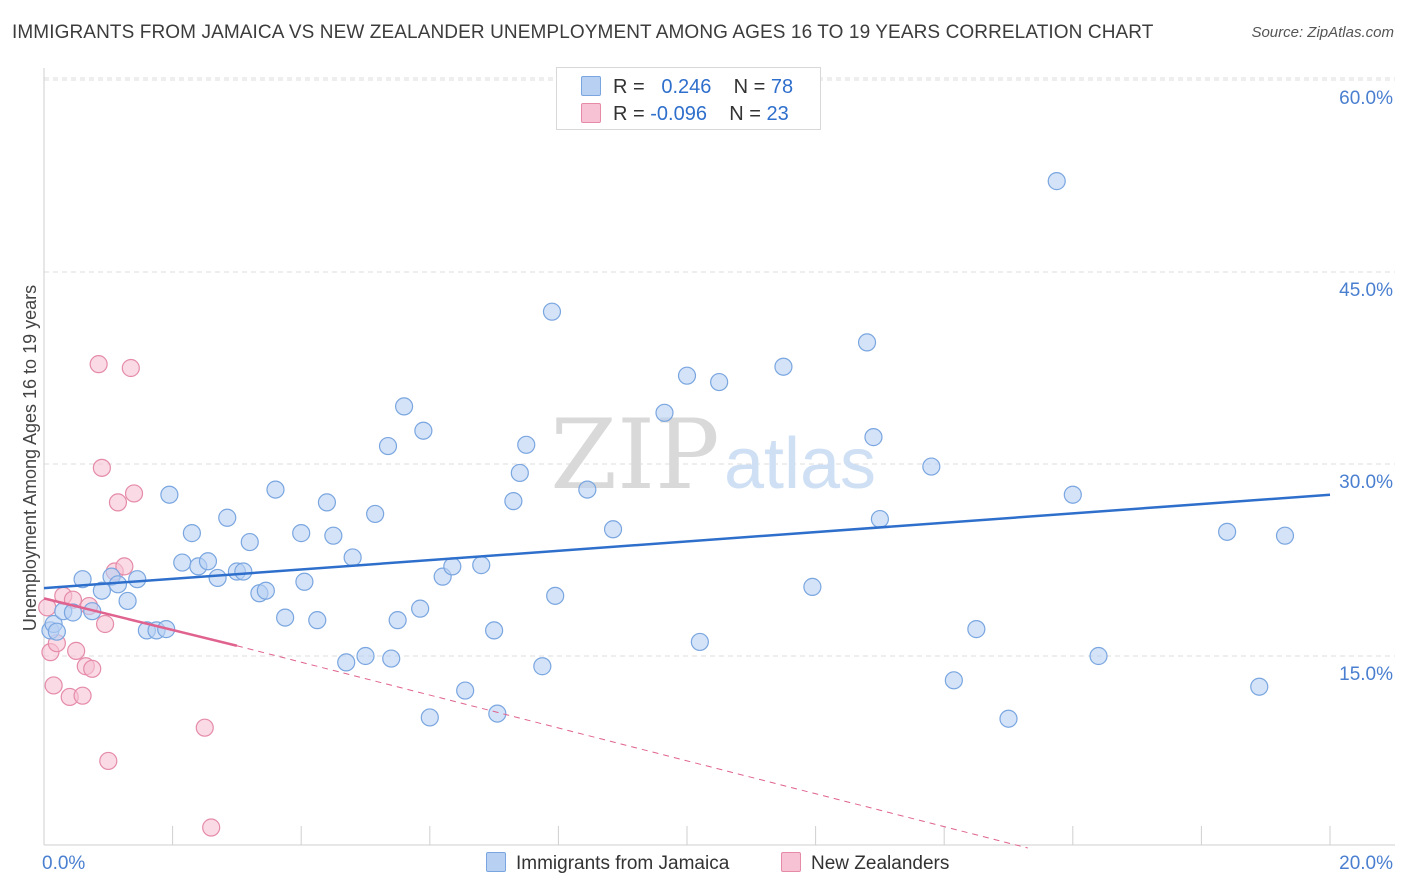  I want to click on trend-line-new-zealanders-extension, so click(632, 747).